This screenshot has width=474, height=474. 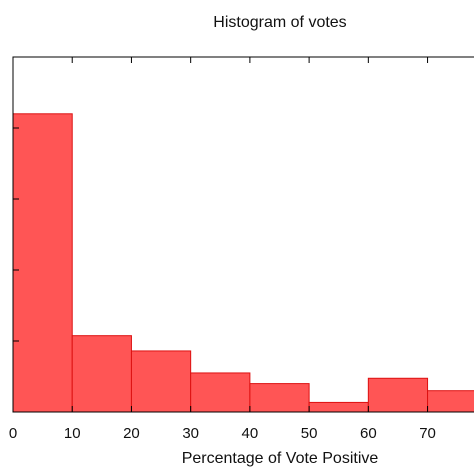 What do you see at coordinates (250, 433) in the screenshot?
I see `x-tick-label: 40` at bounding box center [250, 433].